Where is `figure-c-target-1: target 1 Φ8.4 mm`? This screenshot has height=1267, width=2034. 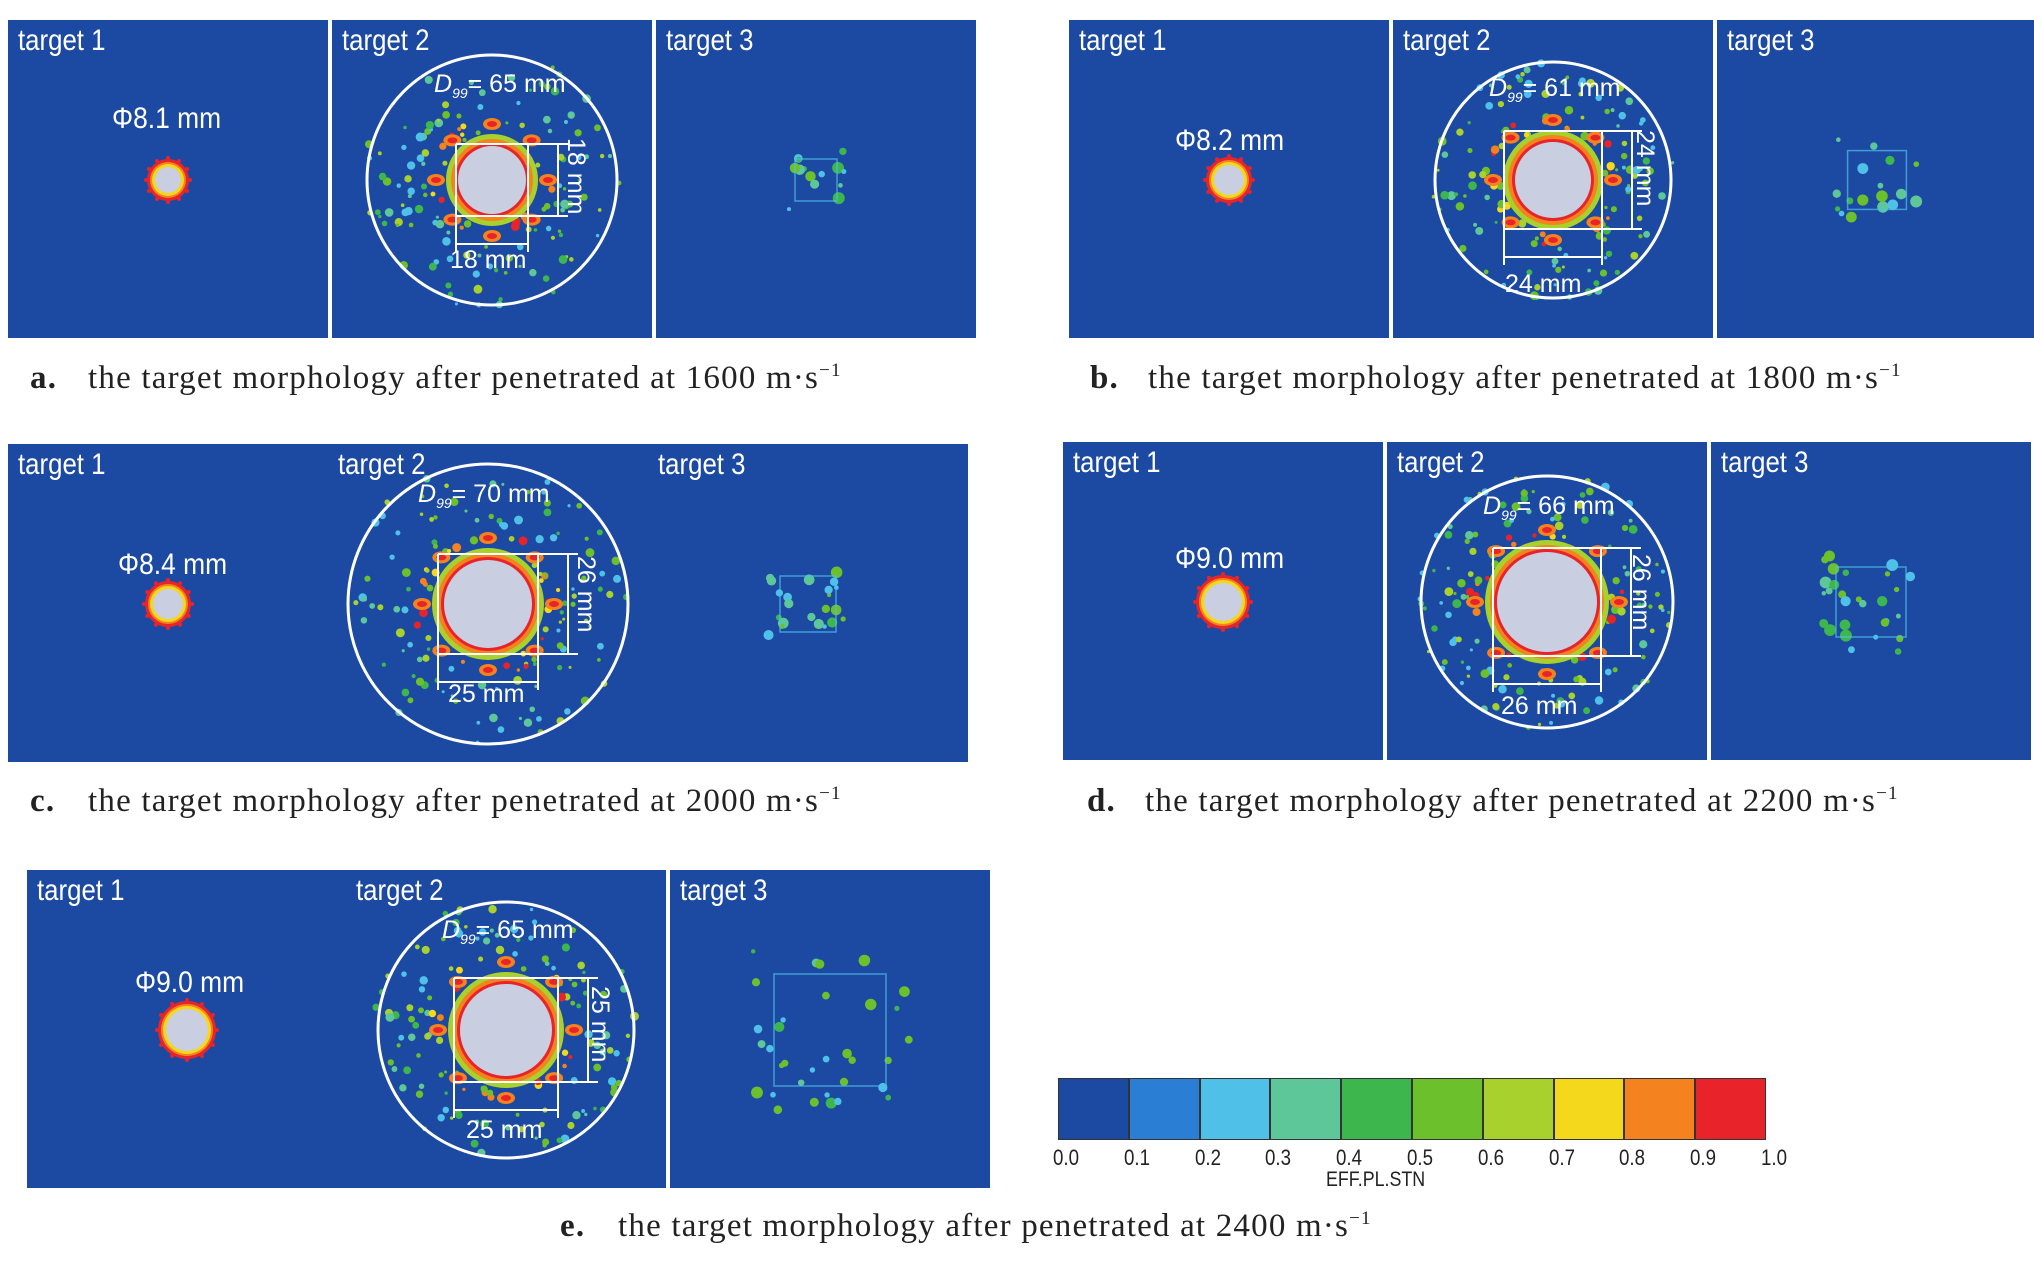 figure-c-target-1: target 1 Φ8.4 mm is located at coordinates (168, 603).